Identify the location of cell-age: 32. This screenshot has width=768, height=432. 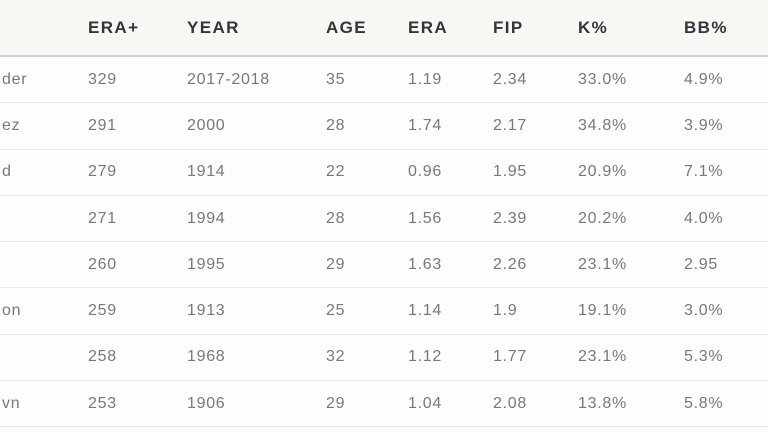
(336, 357).